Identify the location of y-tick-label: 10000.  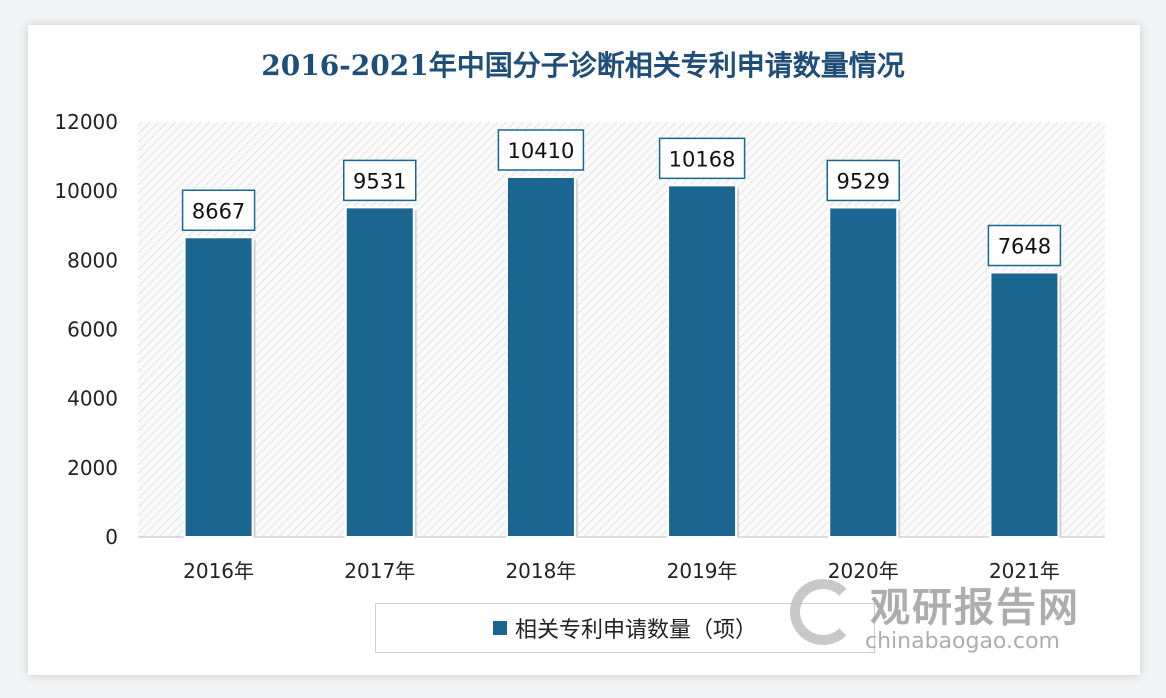
(86, 191).